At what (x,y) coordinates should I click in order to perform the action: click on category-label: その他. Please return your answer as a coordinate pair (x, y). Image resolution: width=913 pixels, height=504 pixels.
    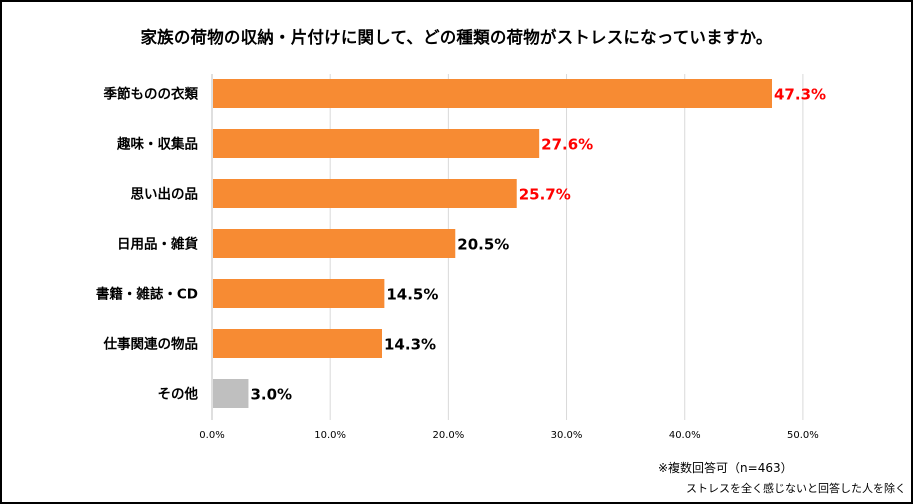
    Looking at the image, I should click on (178, 394).